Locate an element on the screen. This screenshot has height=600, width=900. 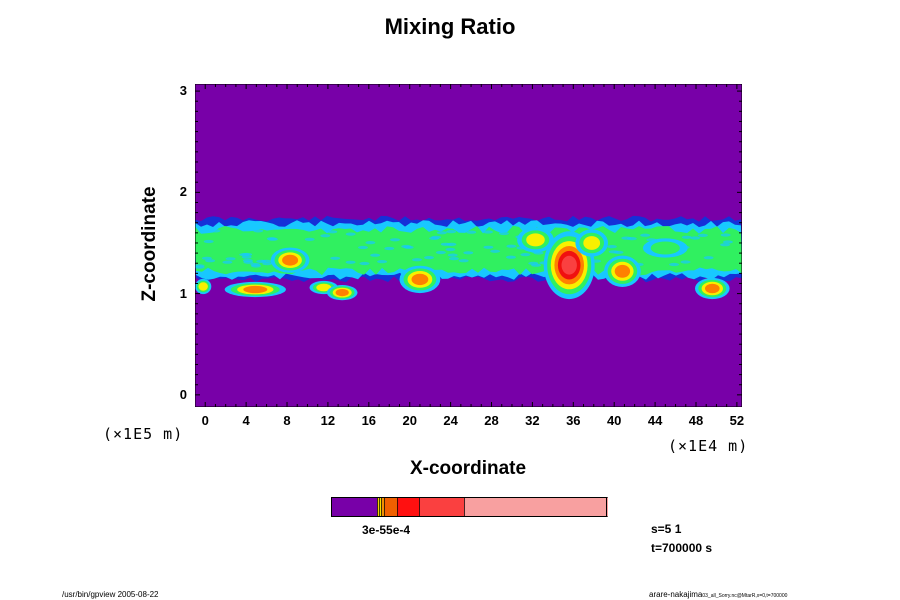
x-tick-label: 52 is located at coordinates (737, 420).